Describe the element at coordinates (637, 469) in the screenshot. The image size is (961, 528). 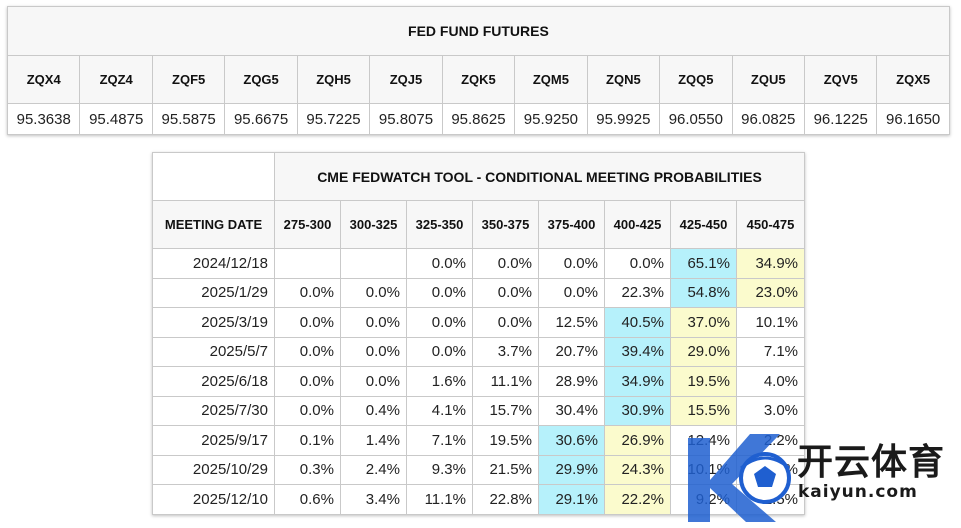
I see `probability-cell: 24.3%` at that location.